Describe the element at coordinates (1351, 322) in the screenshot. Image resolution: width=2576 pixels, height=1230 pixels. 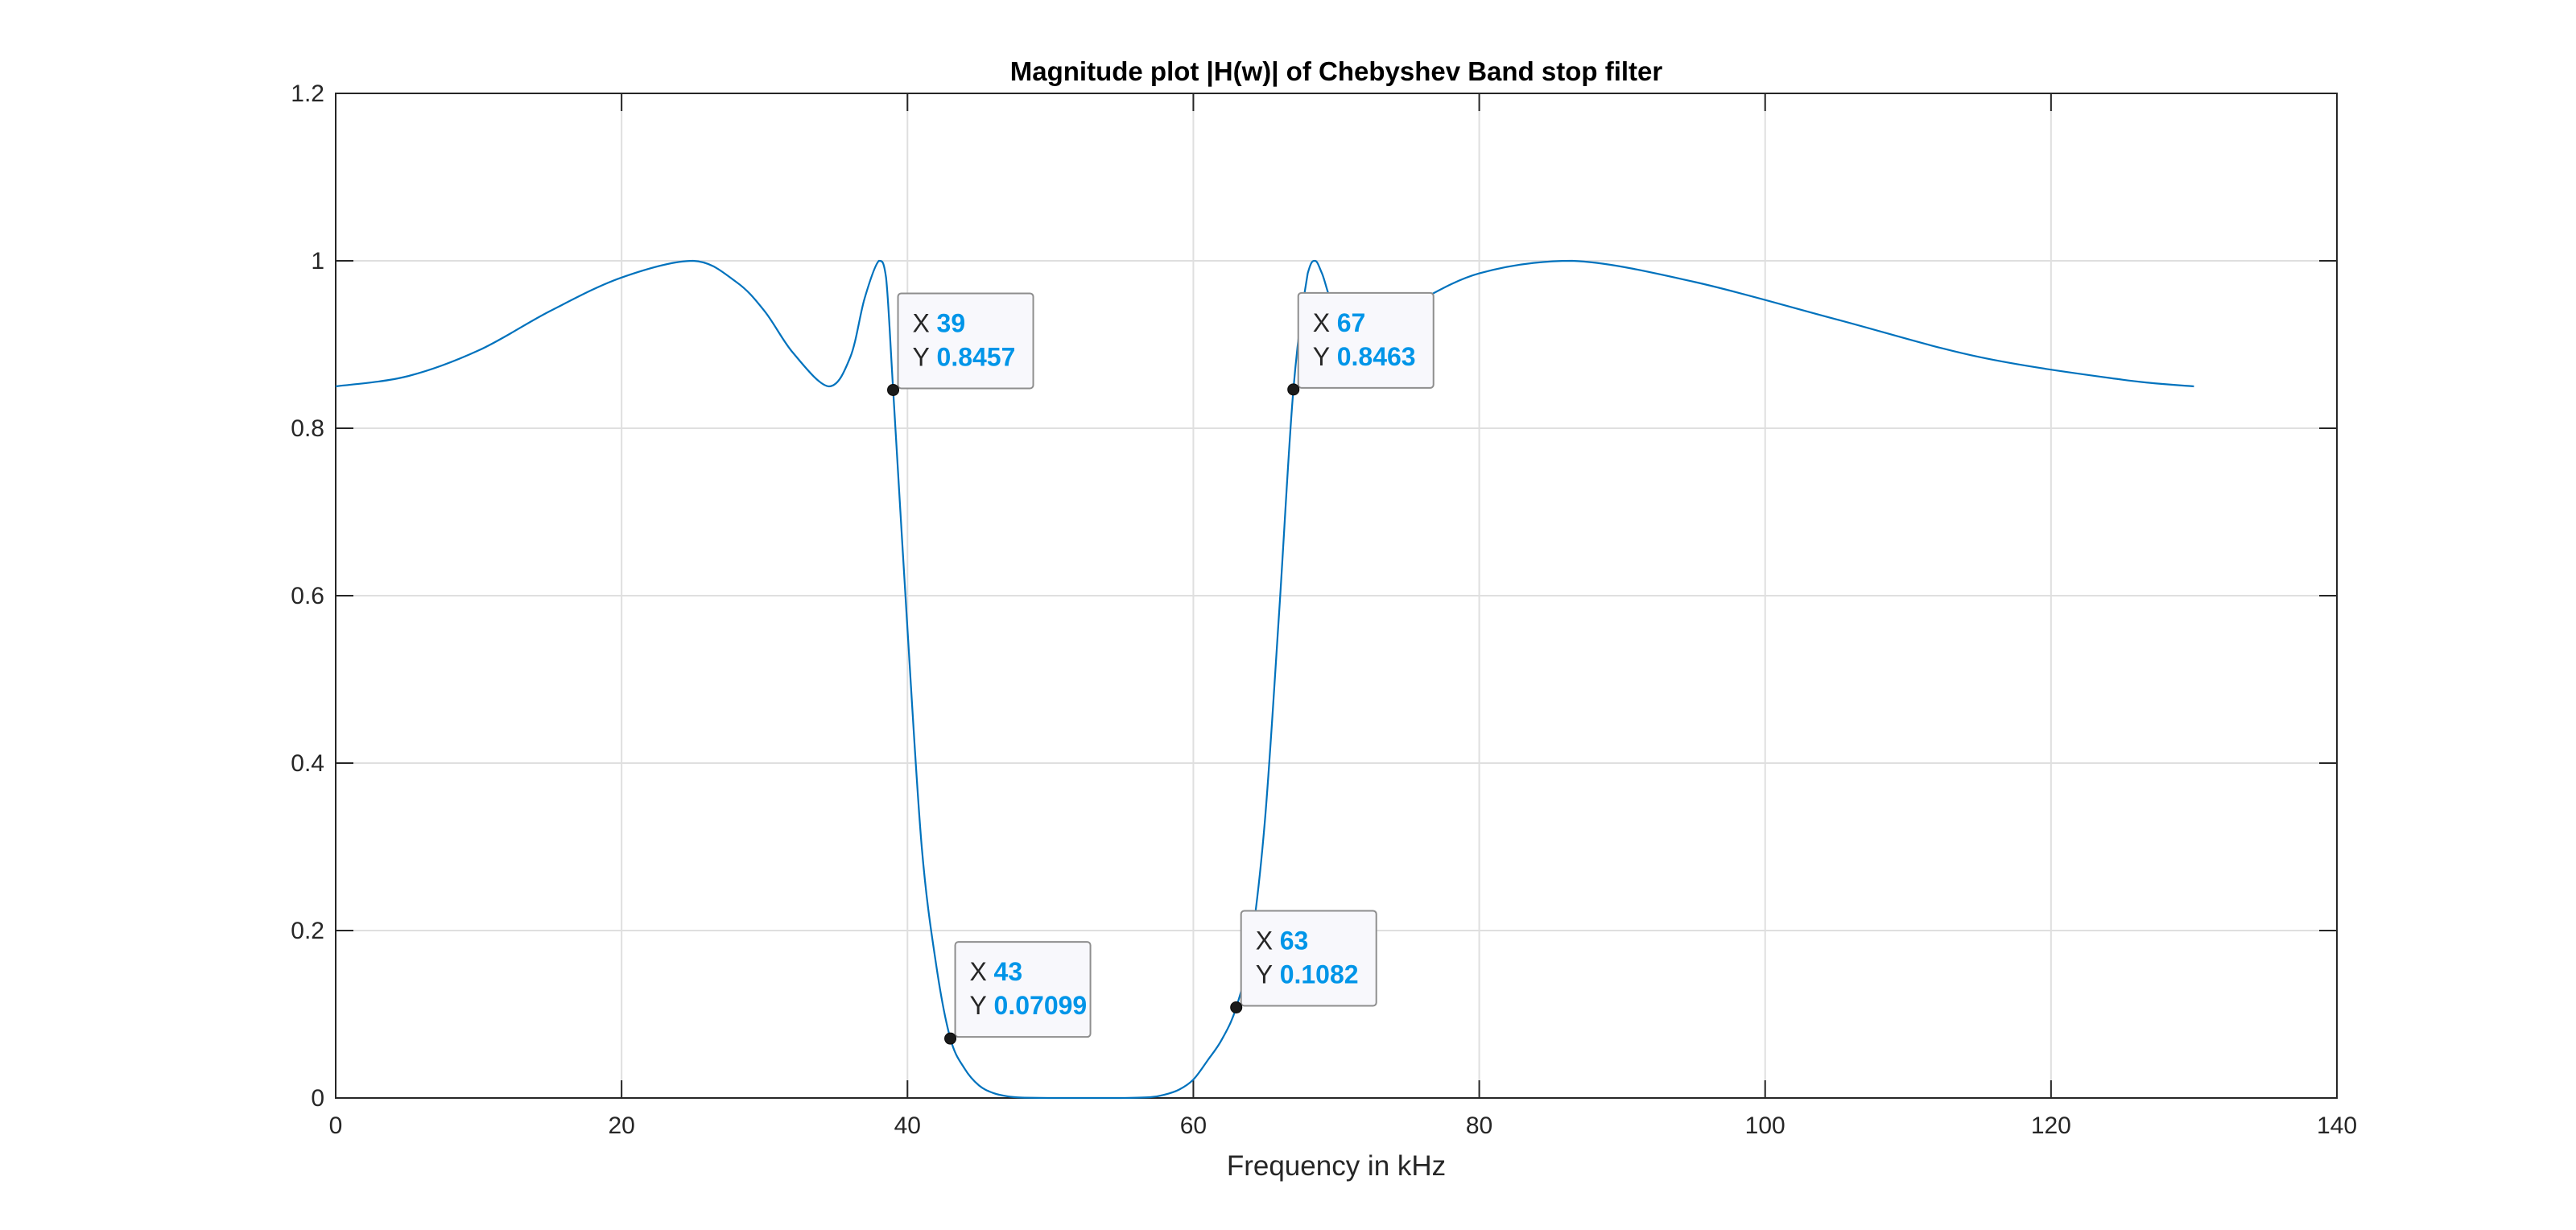
I see `datatip-x-value: 67` at that location.